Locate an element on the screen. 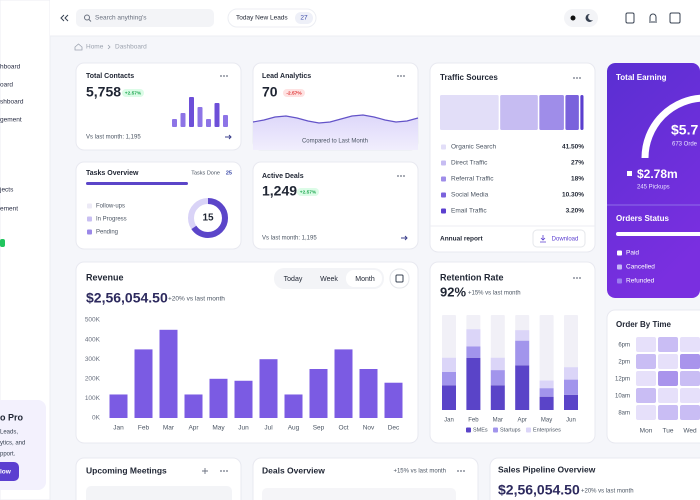 The image size is (700, 500). calendar-icon is located at coordinates (675, 18).